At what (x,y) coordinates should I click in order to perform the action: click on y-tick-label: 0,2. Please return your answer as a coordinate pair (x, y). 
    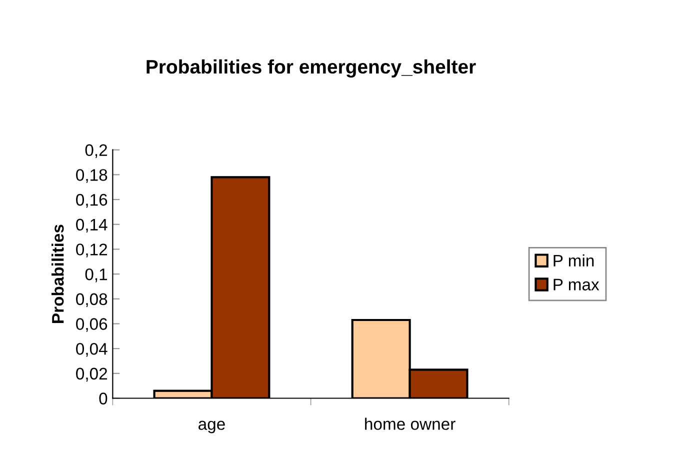
    Looking at the image, I should click on (96, 151).